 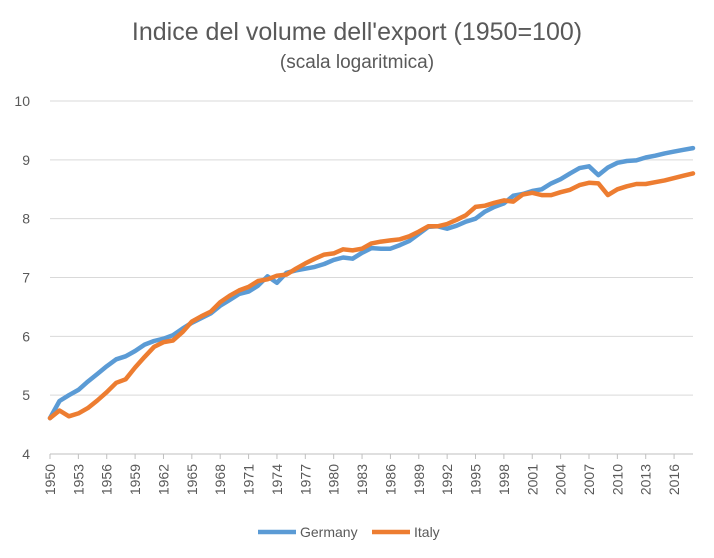 I want to click on x-tick-label: 1980, so click(x=334, y=479).